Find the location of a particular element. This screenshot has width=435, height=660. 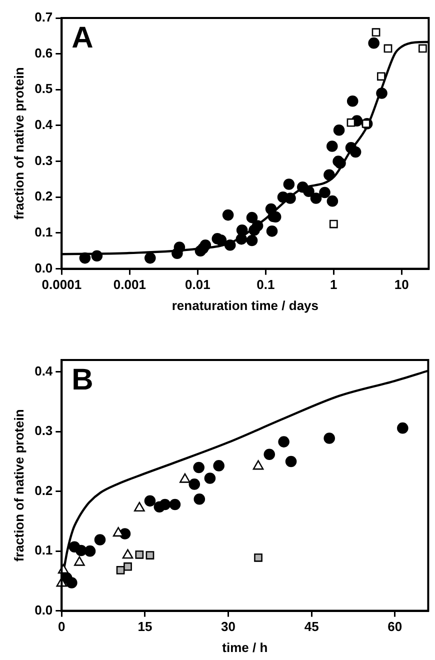

x-tick-label: 45 is located at coordinates (311, 626).